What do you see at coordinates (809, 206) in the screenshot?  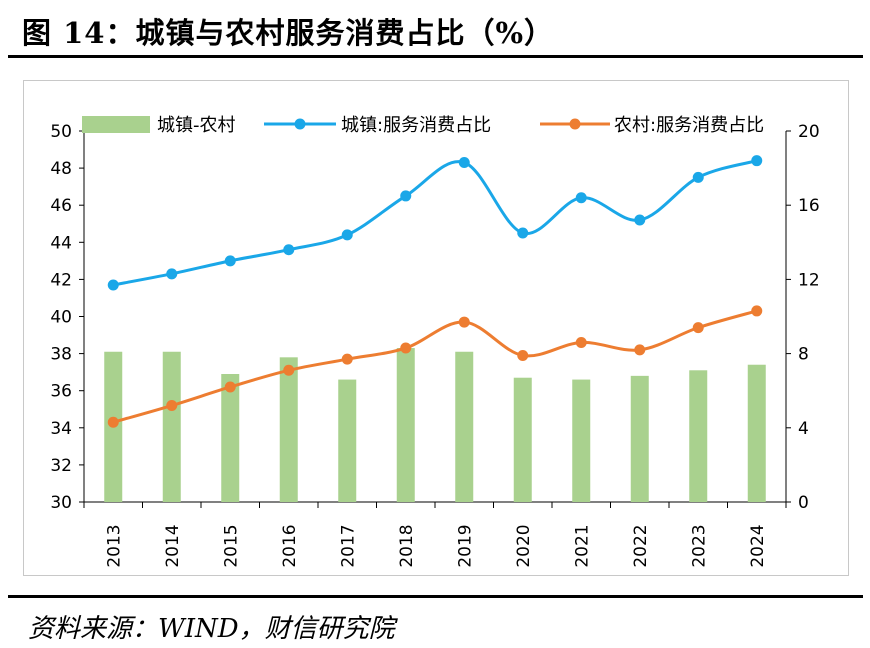 I see `right-axis-tick-label: 16` at bounding box center [809, 206].